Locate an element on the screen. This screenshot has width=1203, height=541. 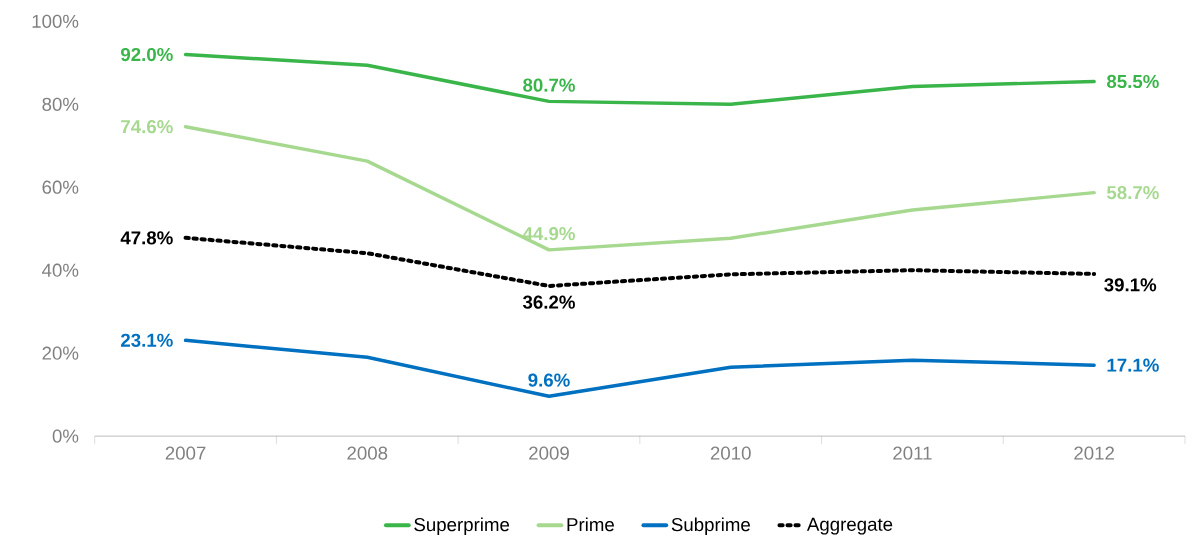
x-tick-label: 2010 is located at coordinates (730, 453).